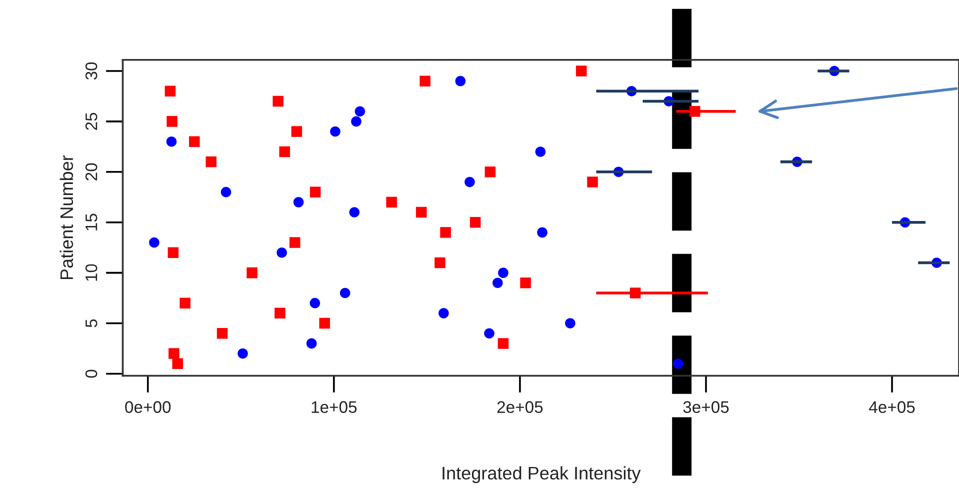 This screenshot has height=499, width=959. What do you see at coordinates (91, 374) in the screenshot?
I see `y-tick-label: 0` at bounding box center [91, 374].